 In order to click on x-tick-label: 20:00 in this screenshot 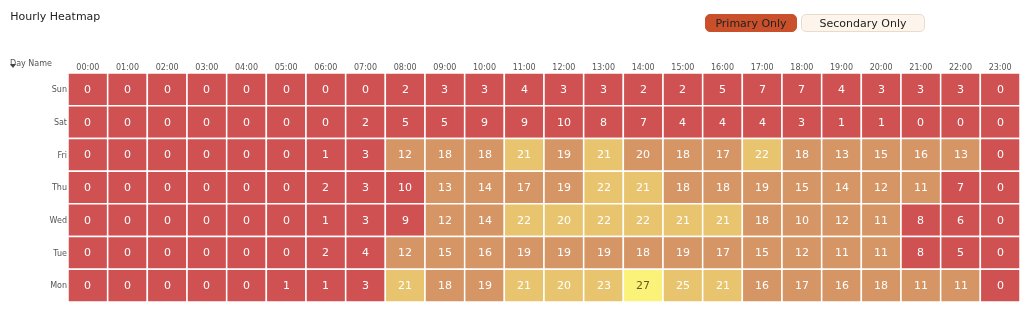, I will do `click(881, 68)`.